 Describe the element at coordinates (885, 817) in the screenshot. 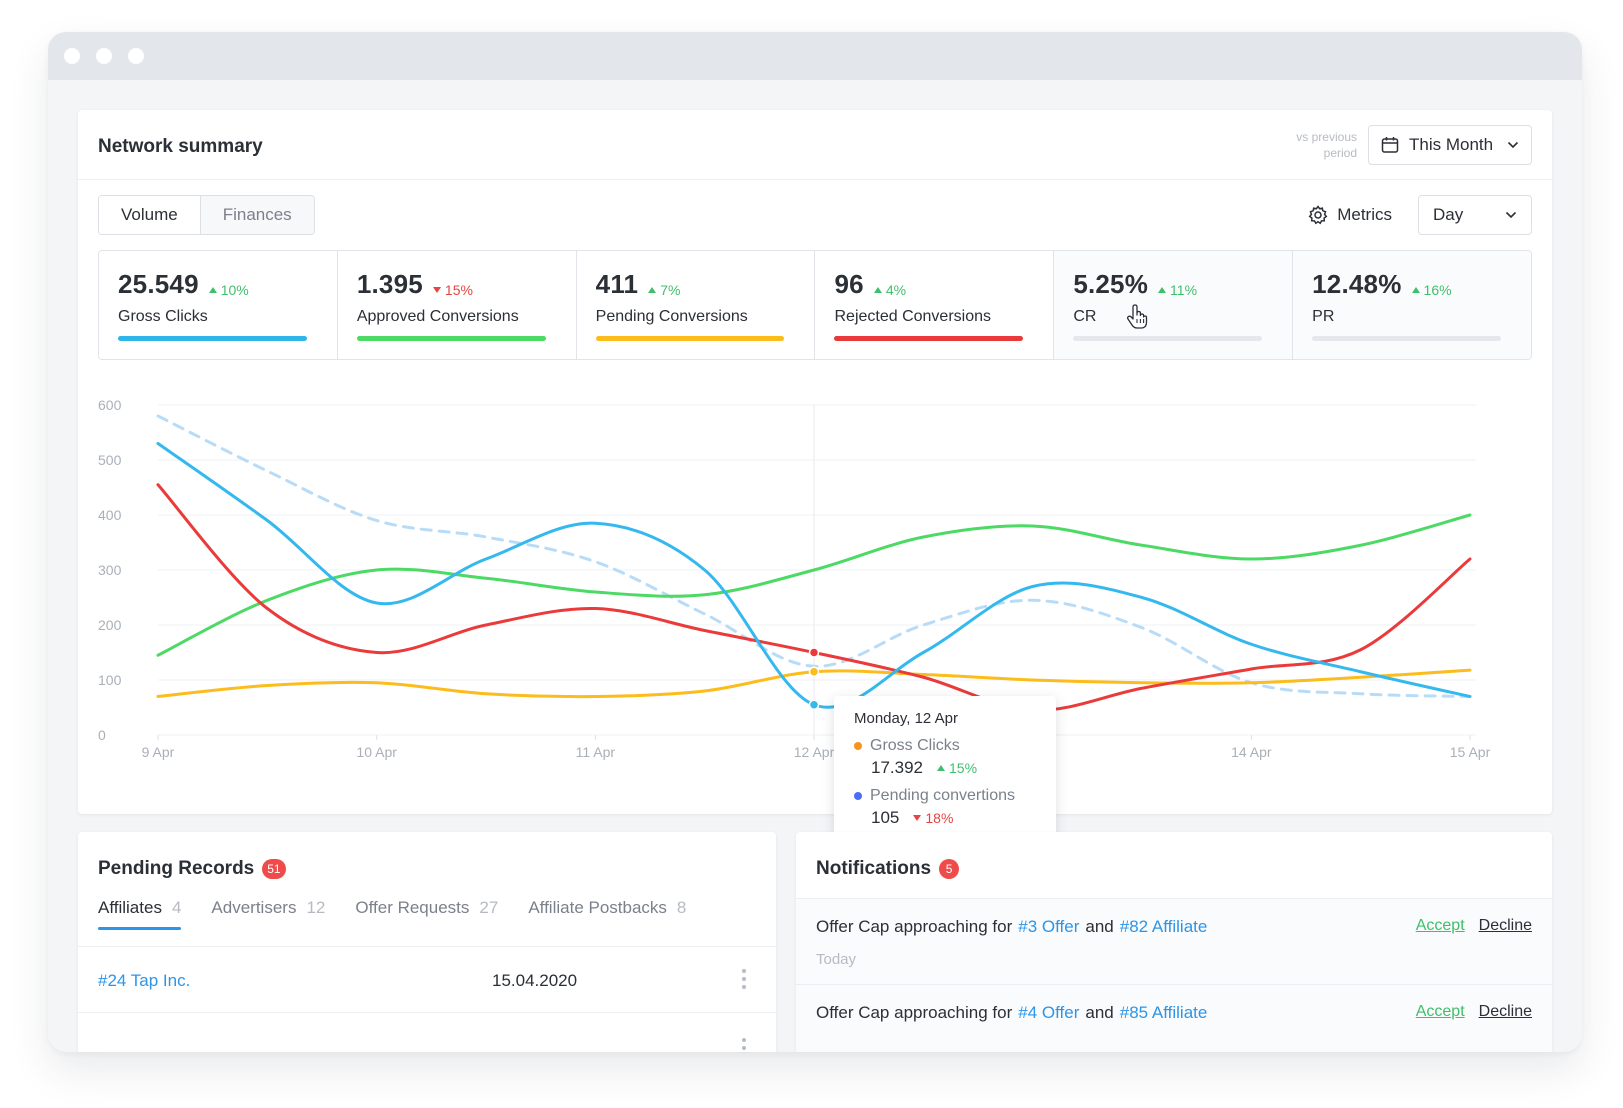

I see `tooltip-value: 105` at that location.